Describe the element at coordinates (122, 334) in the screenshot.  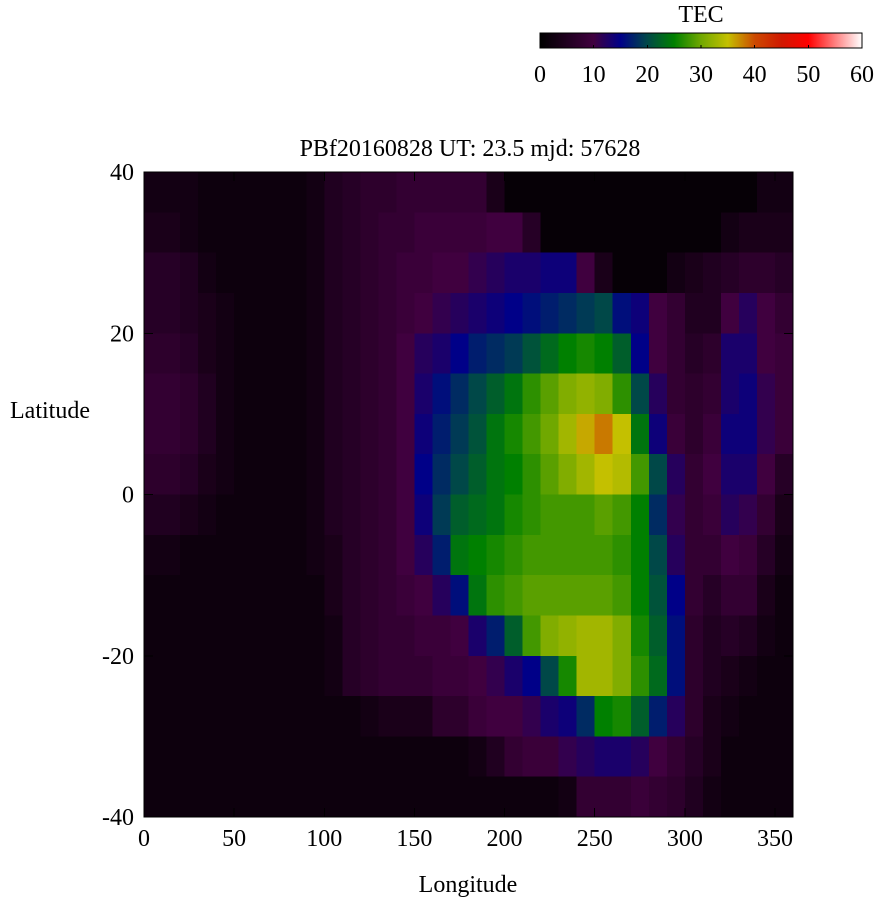
I see `y-tick-label: 20` at that location.